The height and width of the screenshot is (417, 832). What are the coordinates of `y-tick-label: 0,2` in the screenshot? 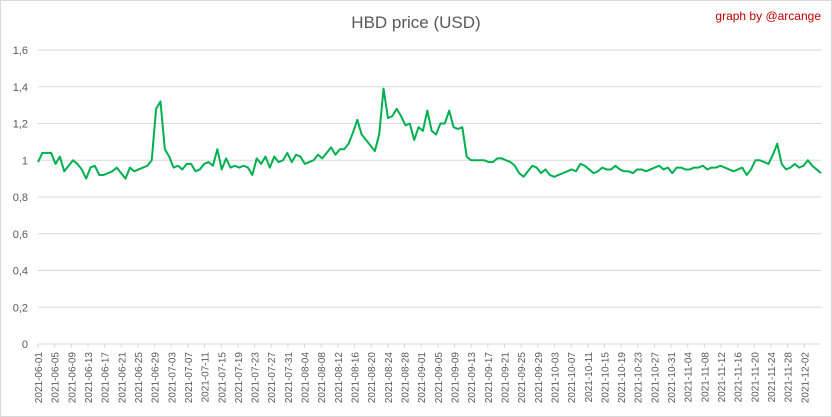 It's located at (20, 308).